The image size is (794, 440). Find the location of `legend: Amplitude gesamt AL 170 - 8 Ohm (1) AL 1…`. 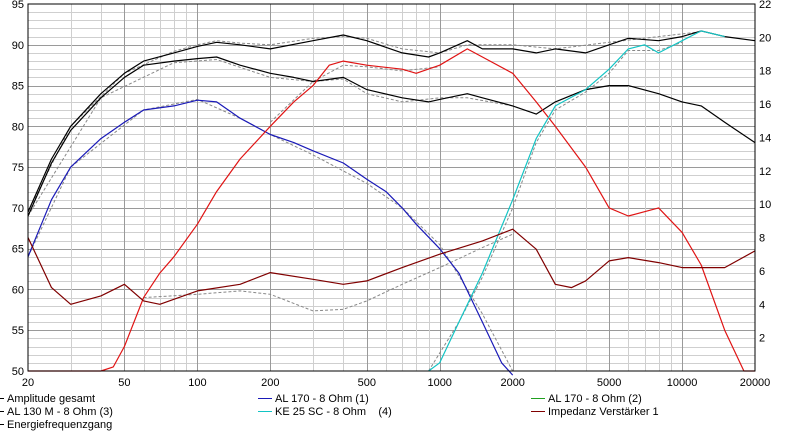

legend: Amplitude gesamt AL 170 - 8 Ohm (1) AL 1… is located at coordinates (397, 416).